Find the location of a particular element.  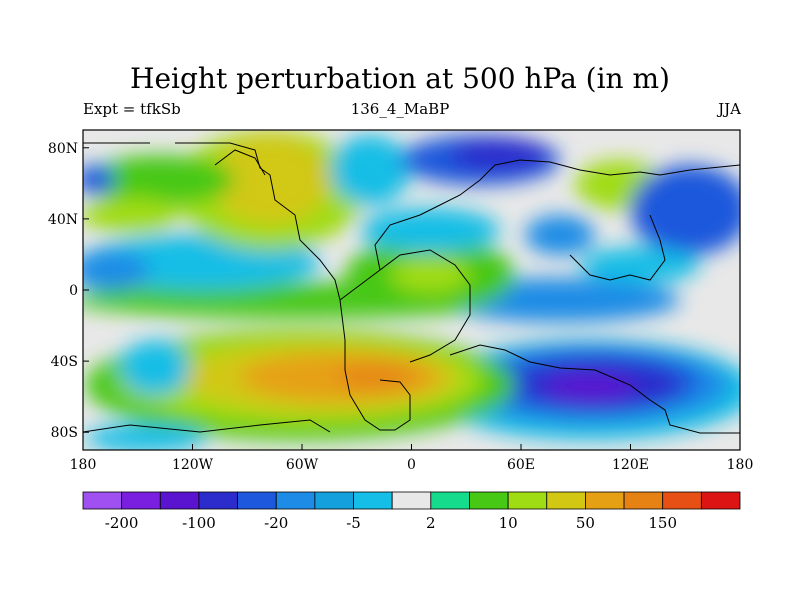

x-tick-label: 0 is located at coordinates (411, 465).